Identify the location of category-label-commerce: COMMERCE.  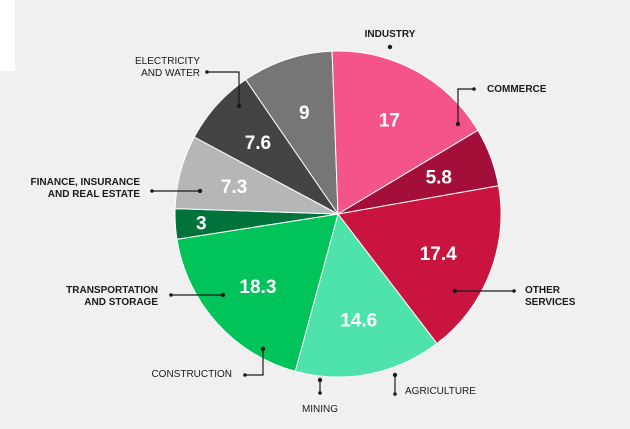
(517, 89).